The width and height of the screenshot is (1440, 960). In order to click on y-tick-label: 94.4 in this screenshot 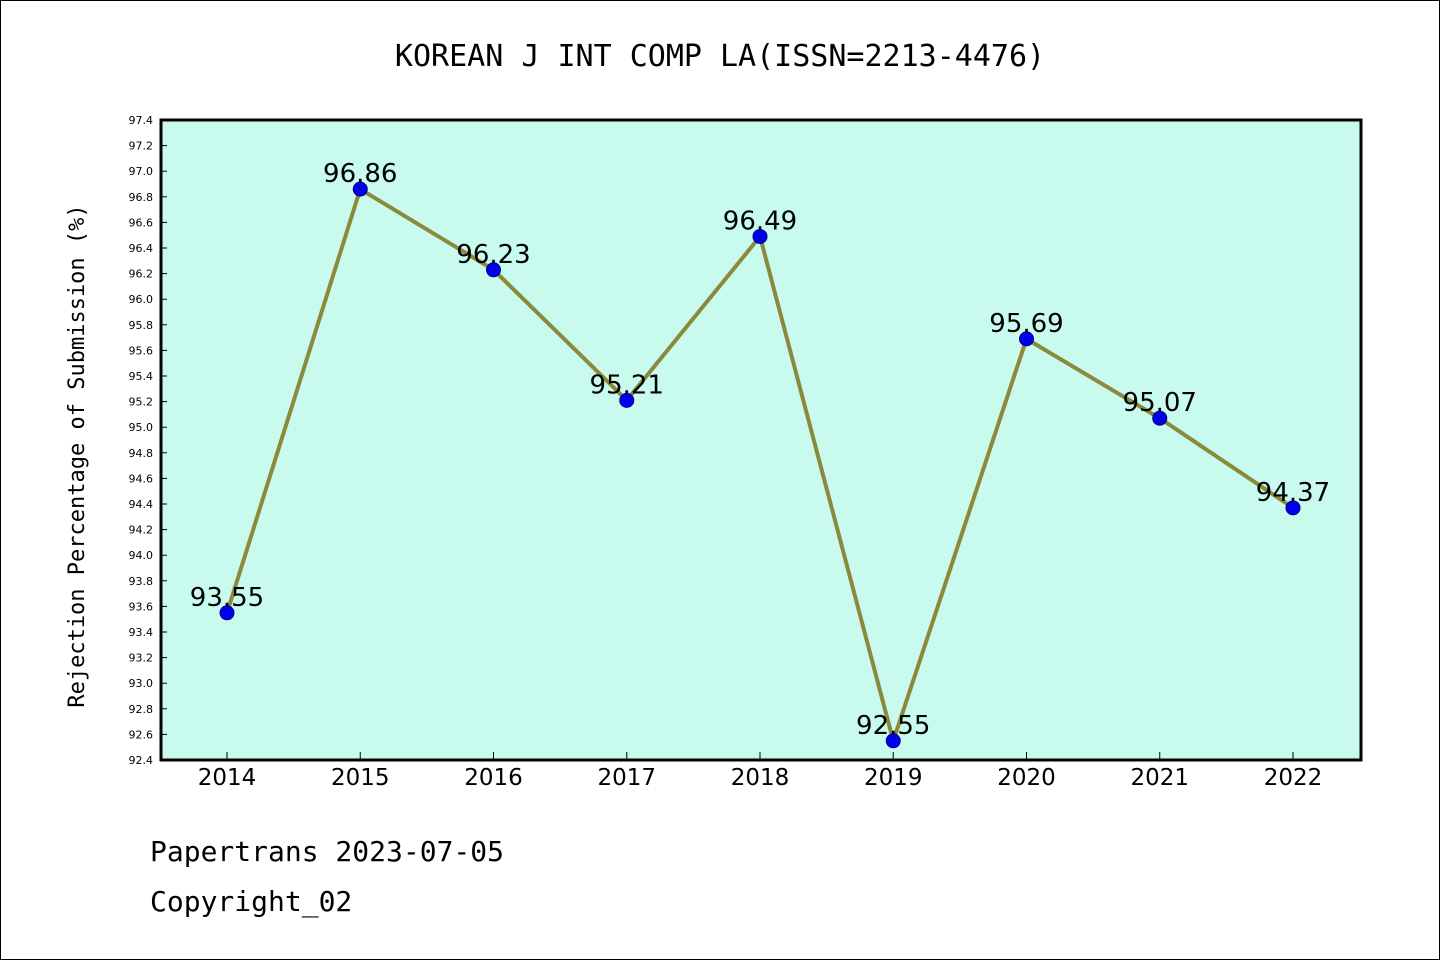, I will do `click(141, 504)`.